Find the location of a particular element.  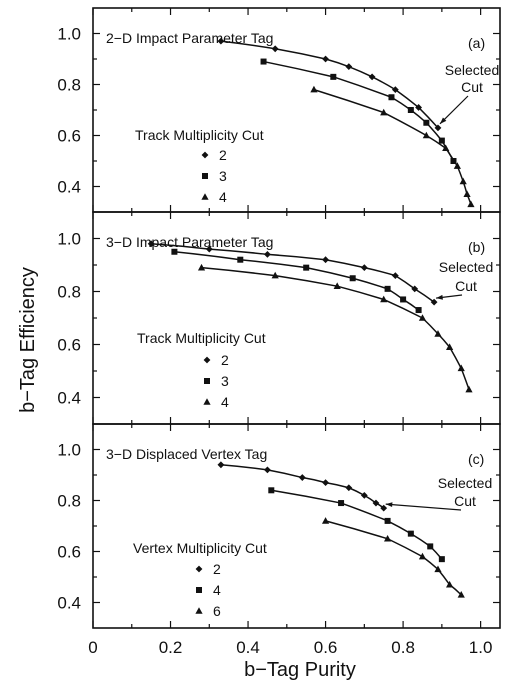

panel-title: 2−D Impact Parameter Tag is located at coordinates (189, 38).